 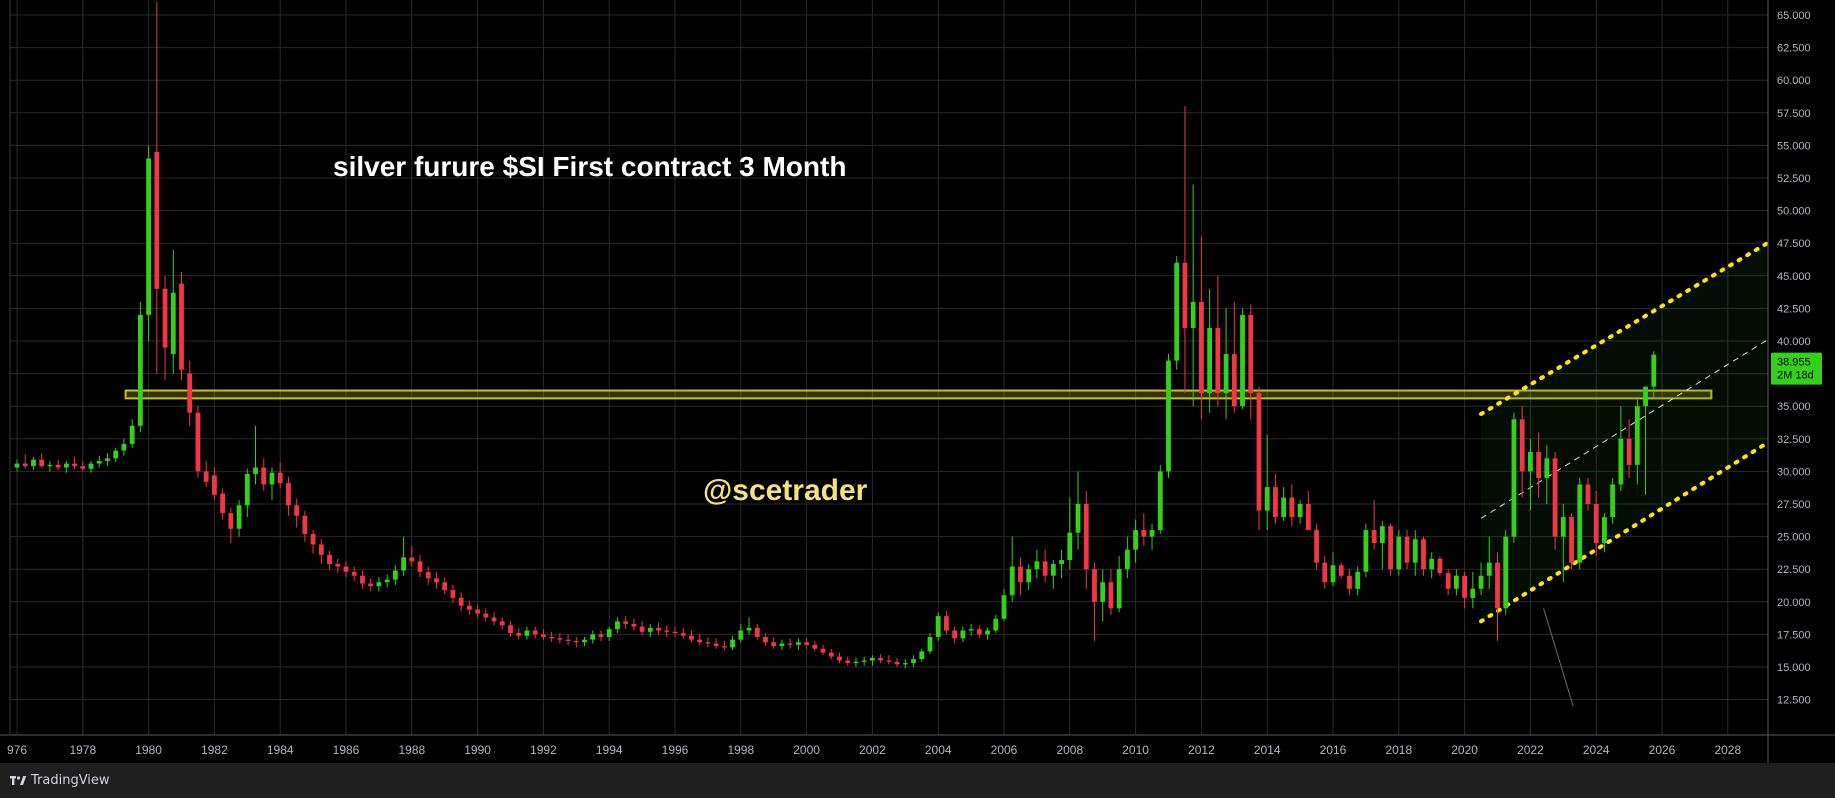 What do you see at coordinates (917, 749) in the screenshot?
I see `x-axis-background` at bounding box center [917, 749].